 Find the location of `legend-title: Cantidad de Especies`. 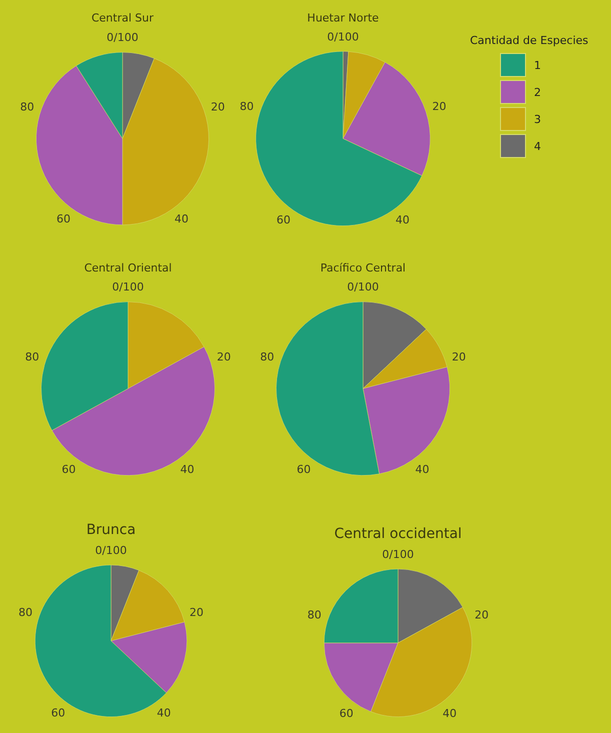

legend-title: Cantidad de Especies is located at coordinates (529, 40).